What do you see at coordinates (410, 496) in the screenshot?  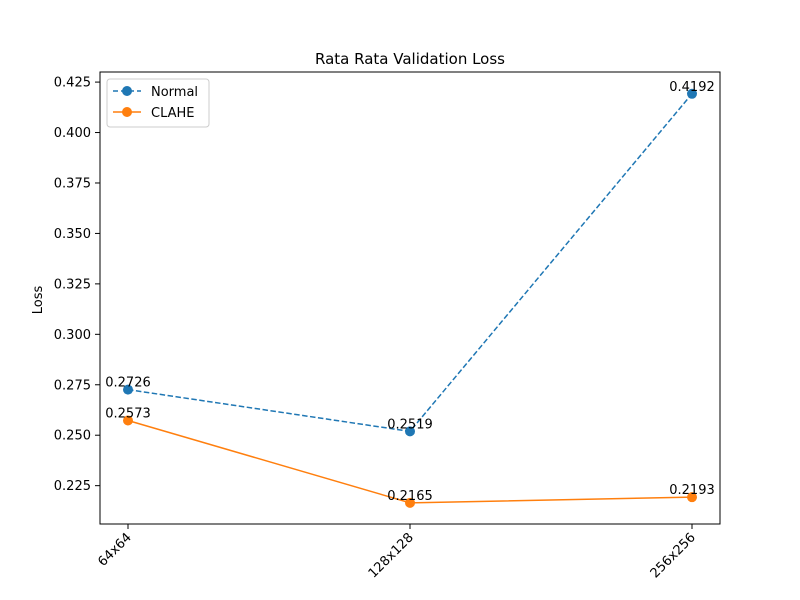 I see `data-label-clahe: 0.2165` at bounding box center [410, 496].